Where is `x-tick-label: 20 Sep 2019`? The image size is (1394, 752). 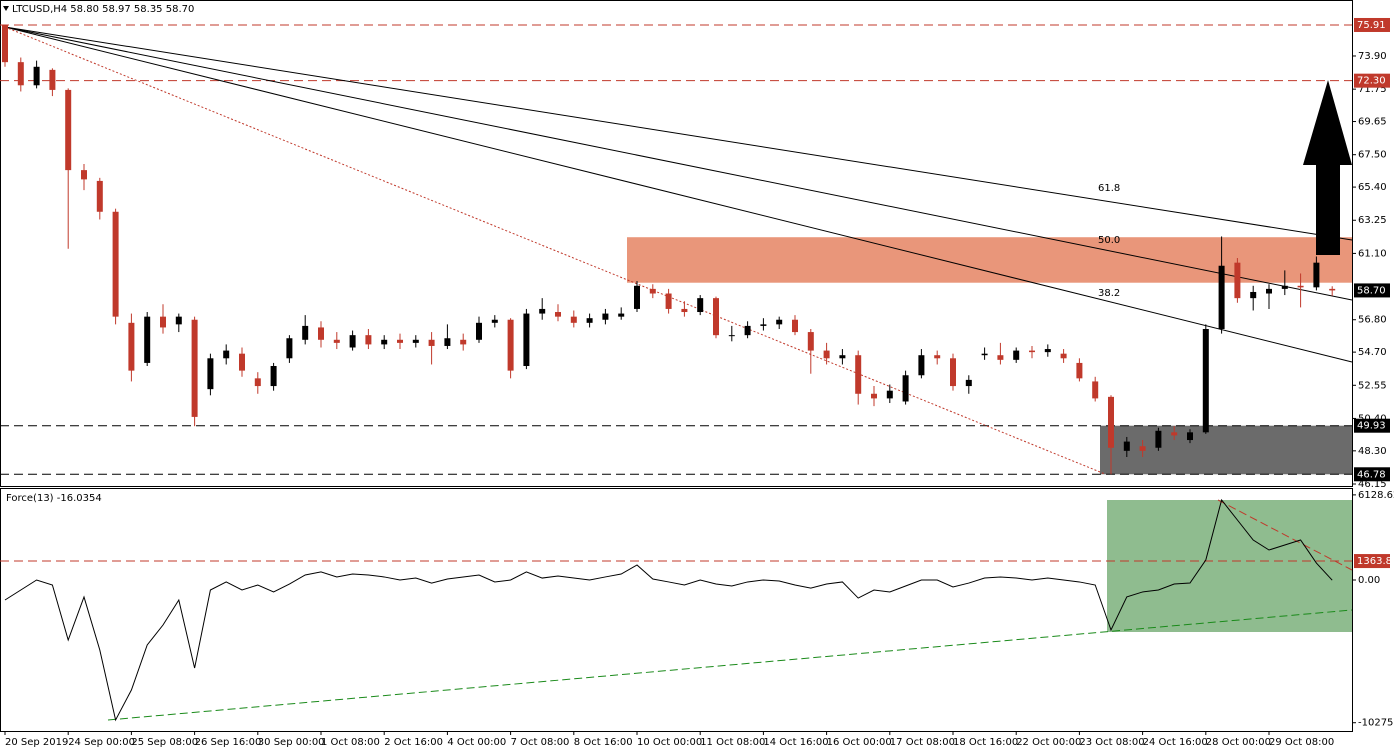 x-tick-label: 20 Sep 2019 is located at coordinates (36, 742).